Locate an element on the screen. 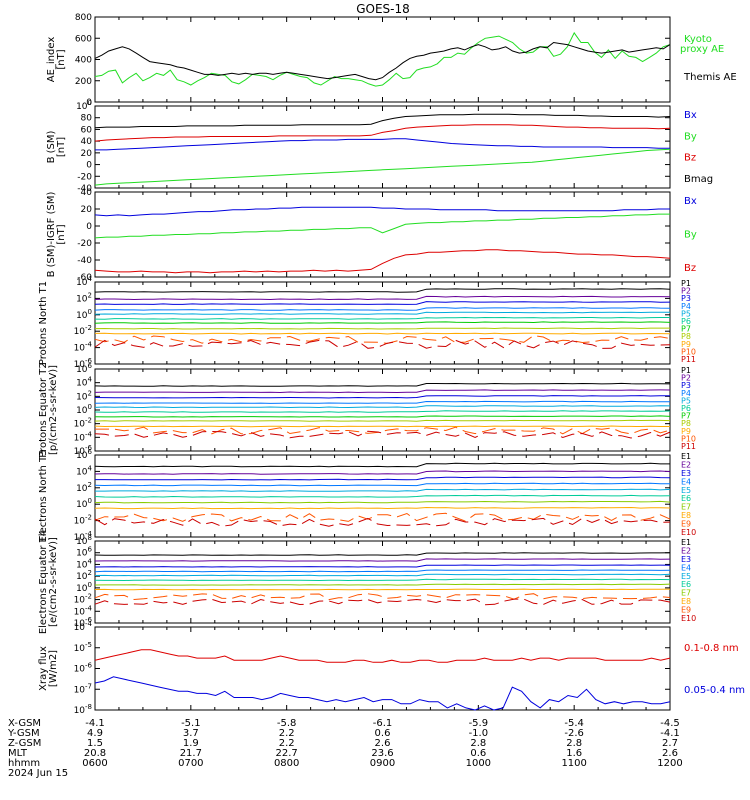  y-tick-label: 10⁻⁷ is located at coordinates (83, 688).